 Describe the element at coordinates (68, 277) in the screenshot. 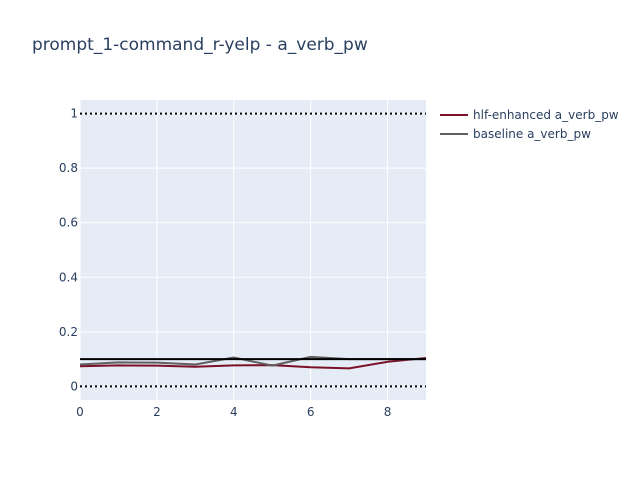

I see `y-tick-label: 0.4` at that location.